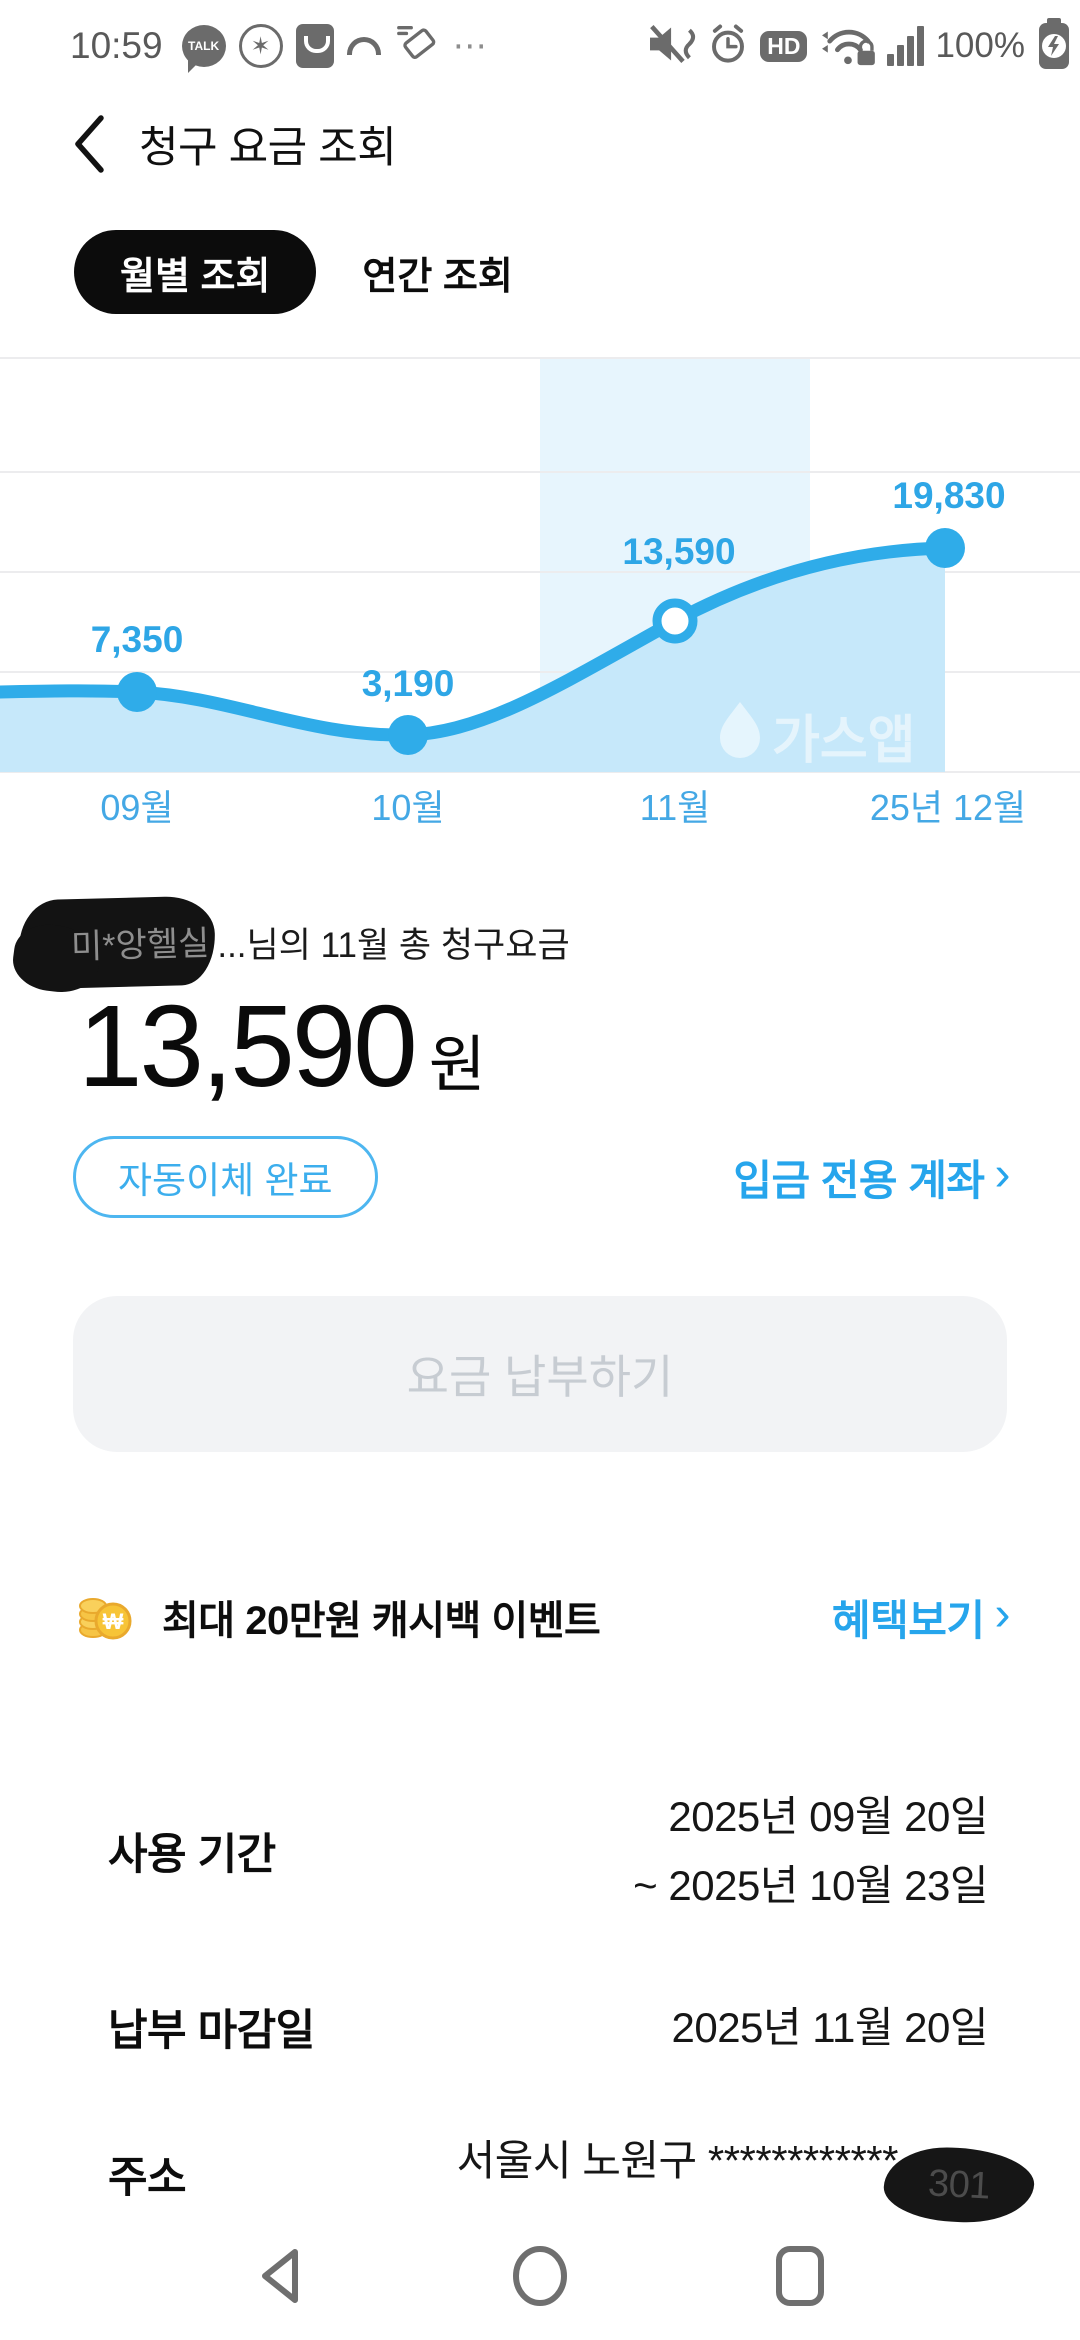 The height and width of the screenshot is (2340, 1080). Describe the element at coordinates (675, 621) in the screenshot. I see `data-point-nov-selected` at that location.